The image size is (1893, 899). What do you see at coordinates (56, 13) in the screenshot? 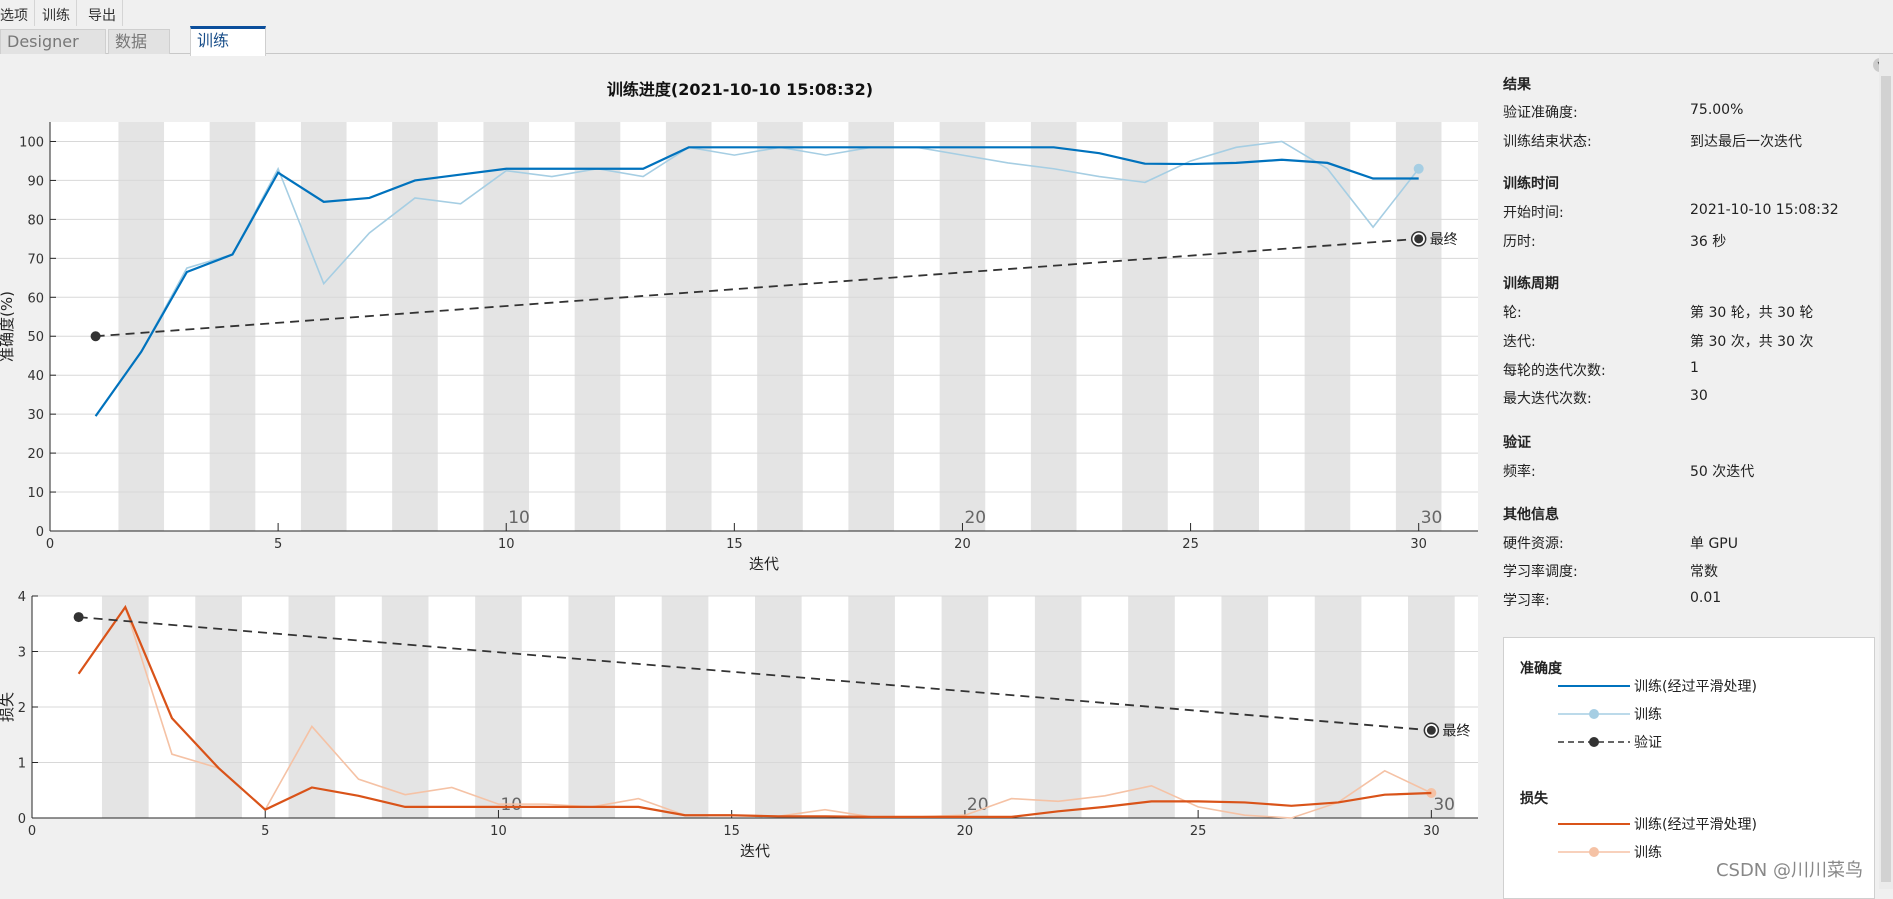
I see `menu-train: 训练` at bounding box center [56, 13].